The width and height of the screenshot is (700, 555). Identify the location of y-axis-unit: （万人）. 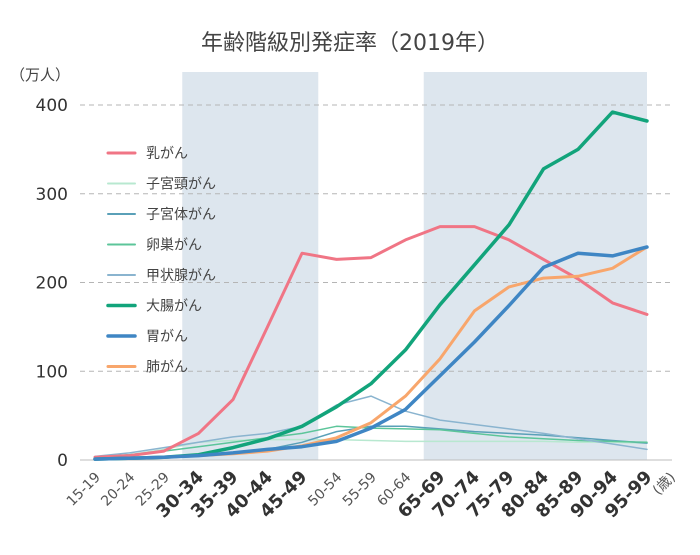
(40, 75).